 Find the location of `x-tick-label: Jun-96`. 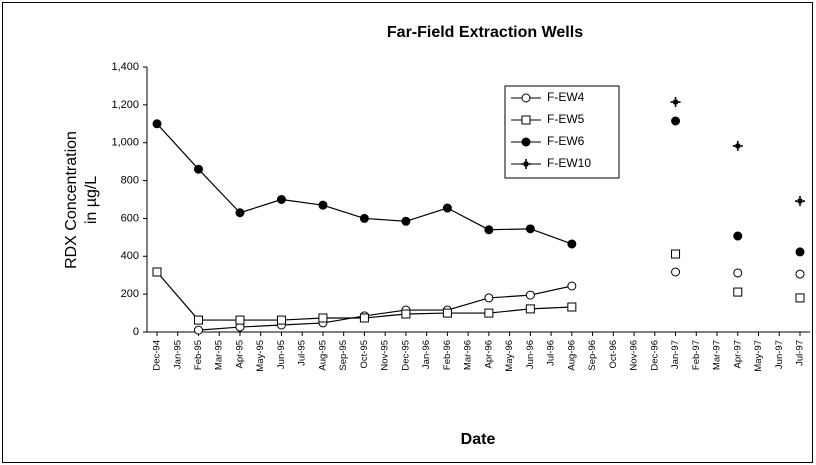

x-tick-label: Jun-96 is located at coordinates (530, 354).